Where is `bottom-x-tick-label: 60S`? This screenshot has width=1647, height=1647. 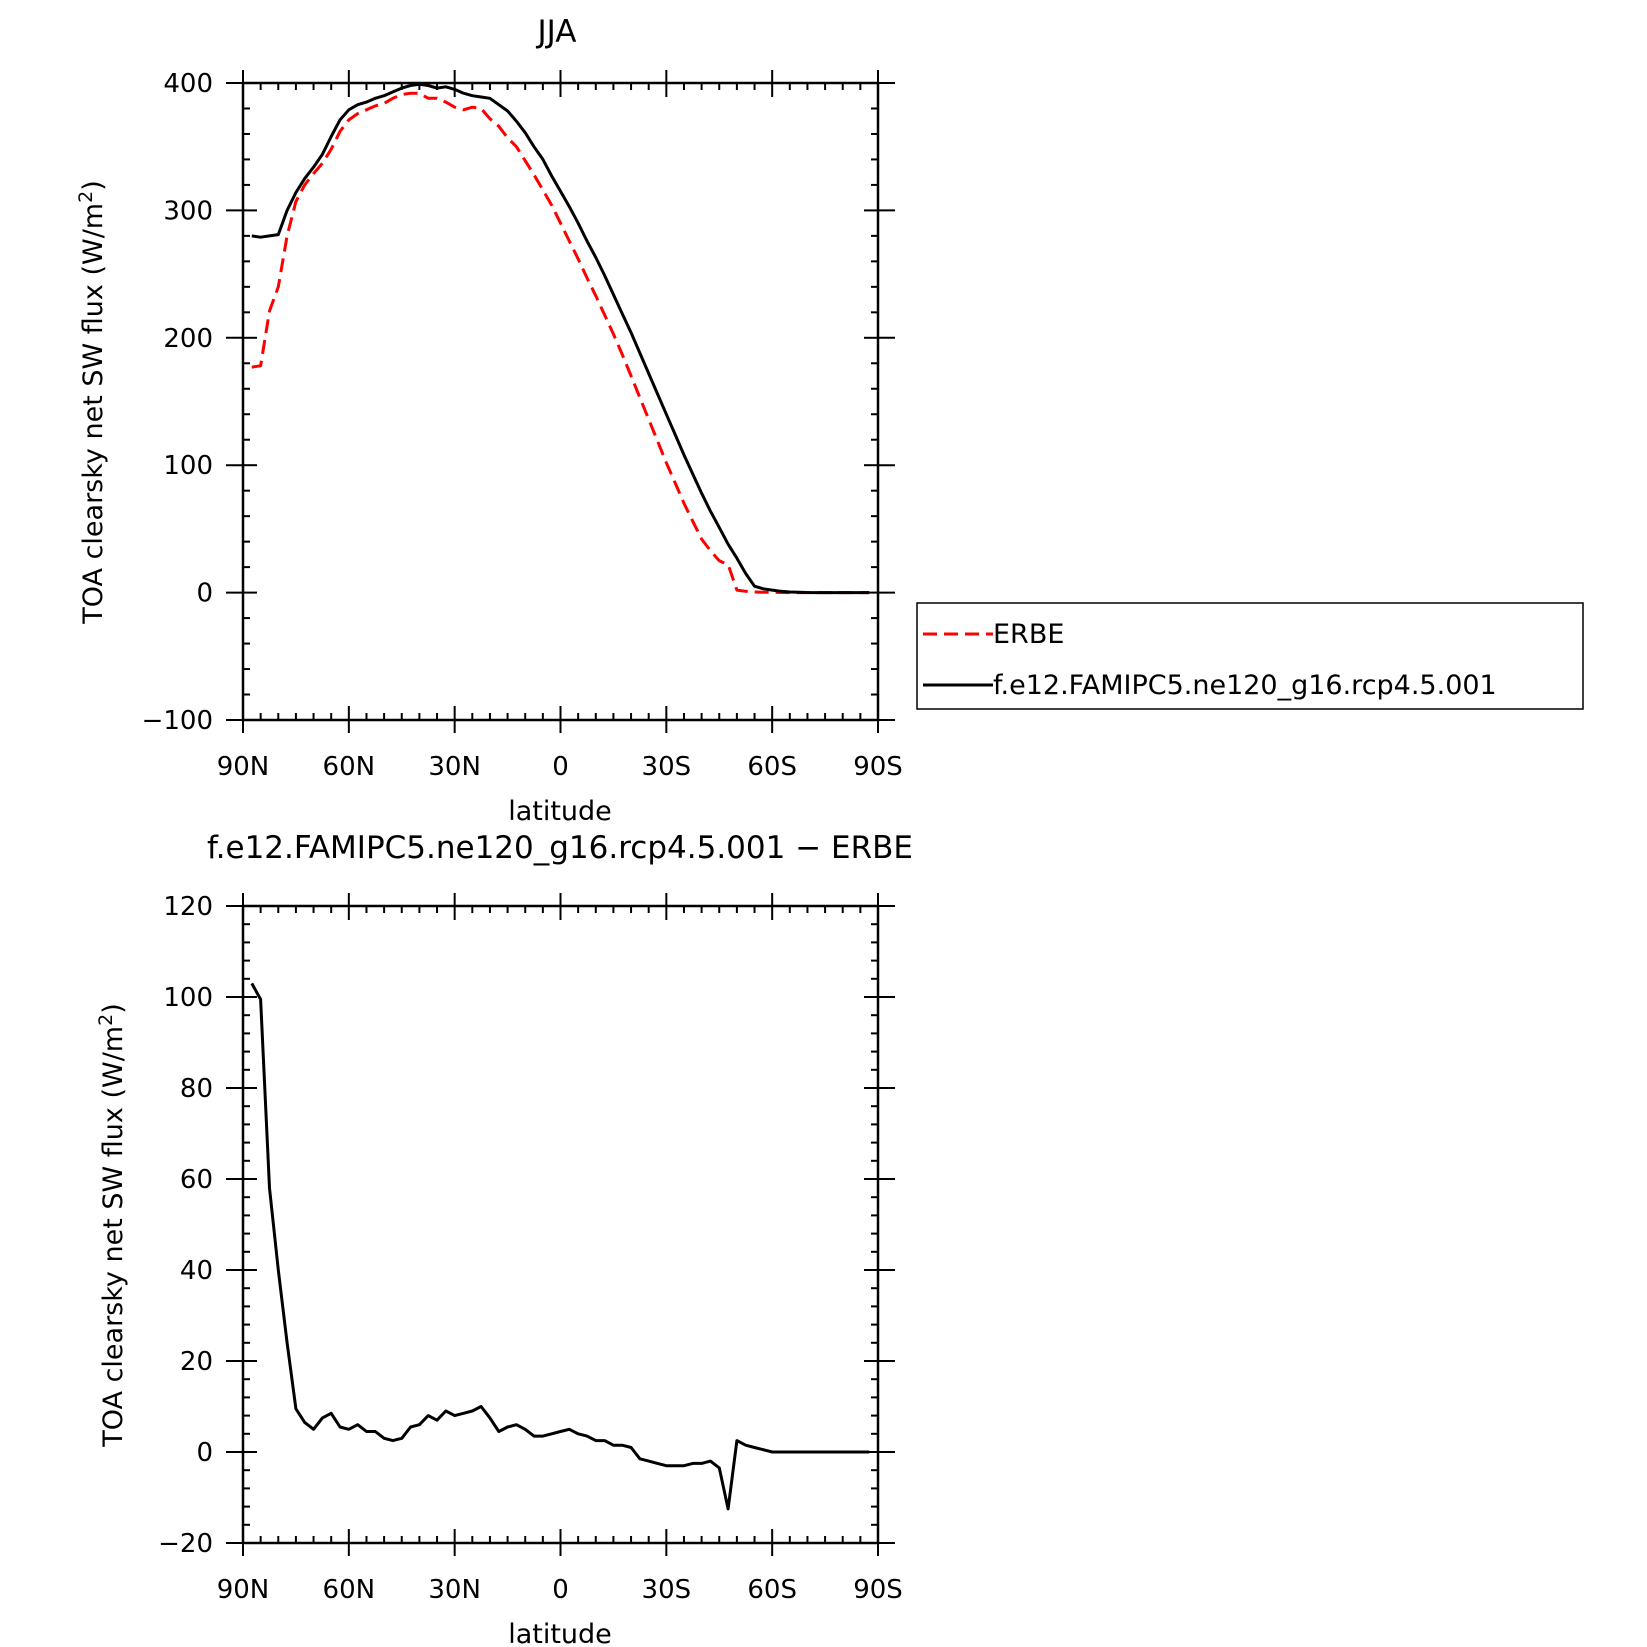 bottom-x-tick-label: 60S is located at coordinates (772, 1590).